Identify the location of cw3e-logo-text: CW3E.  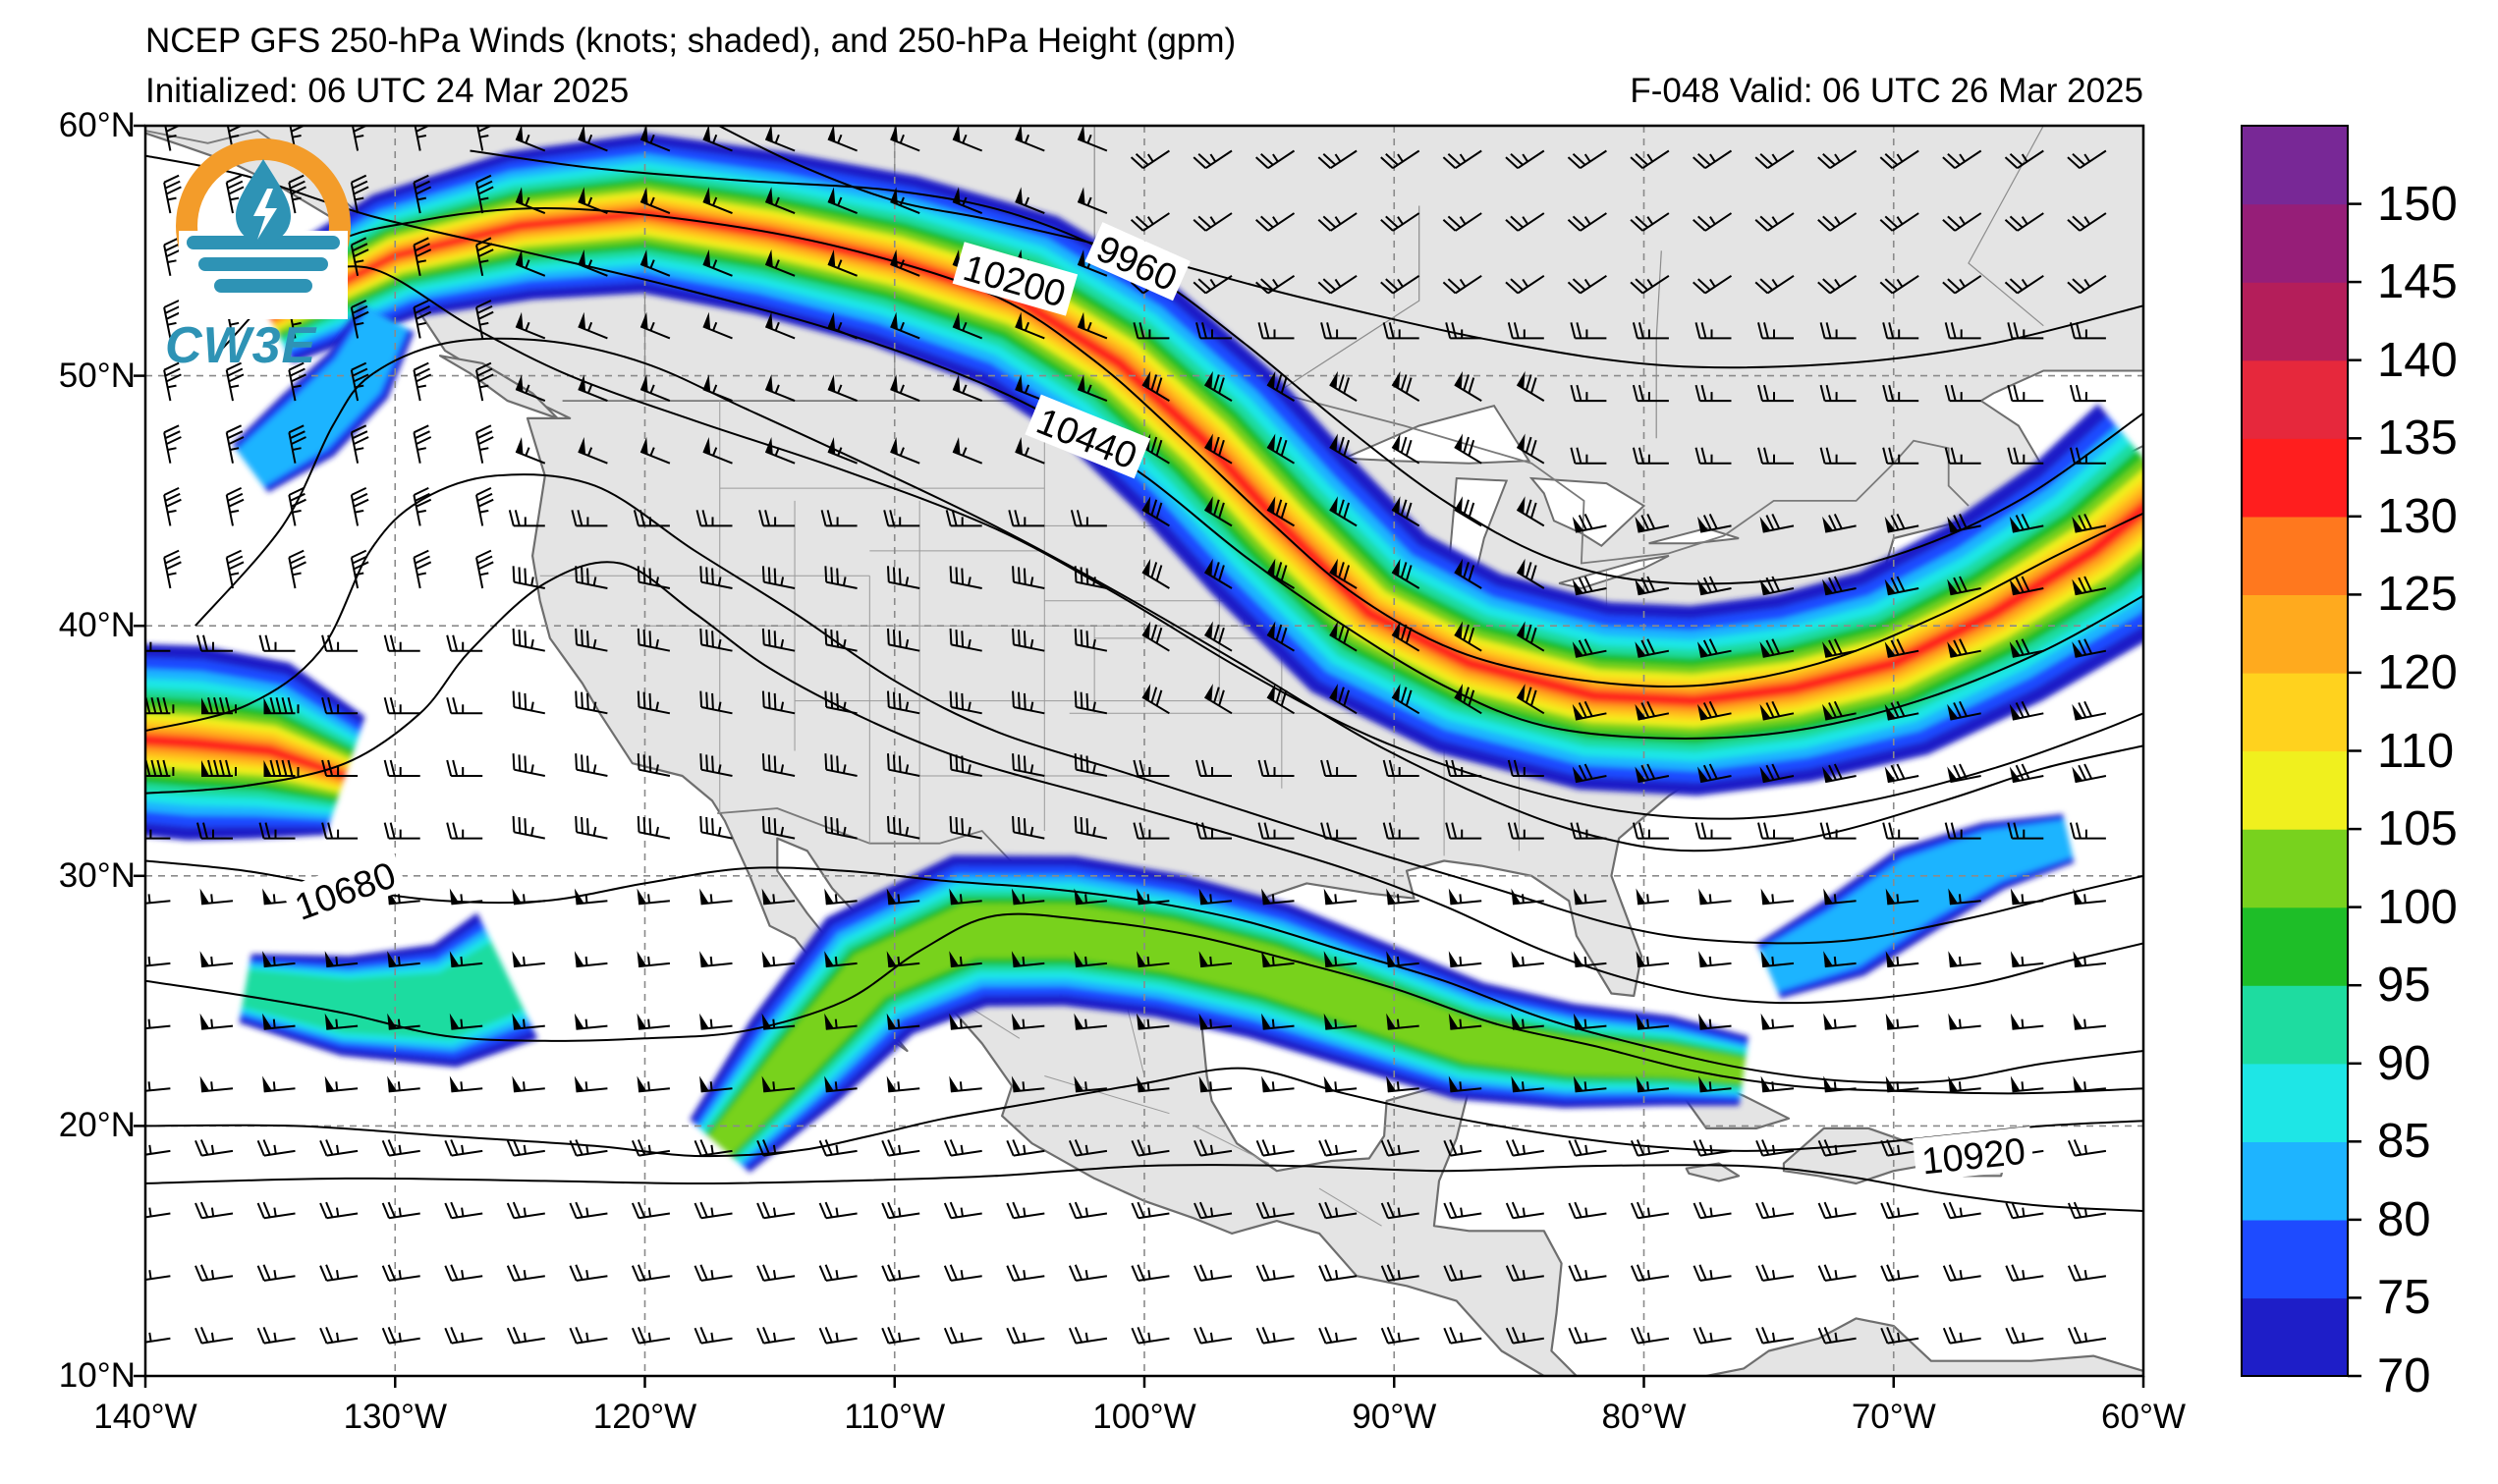
(241, 345).